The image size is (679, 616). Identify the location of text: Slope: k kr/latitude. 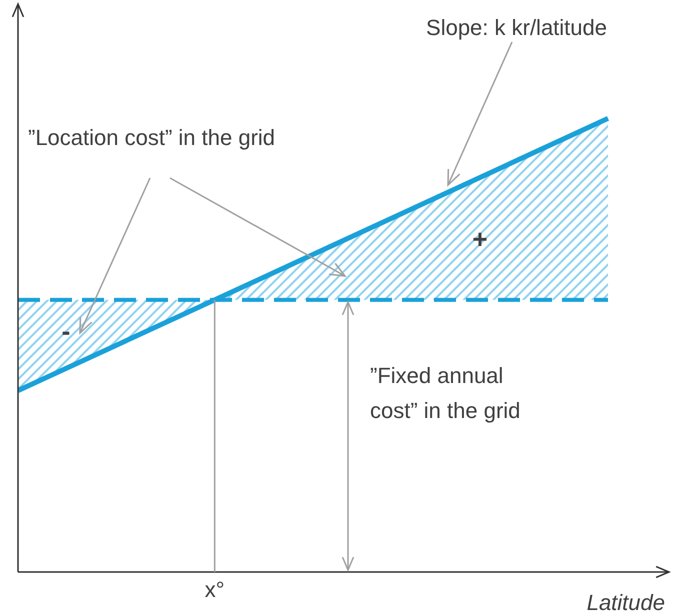
(516, 27).